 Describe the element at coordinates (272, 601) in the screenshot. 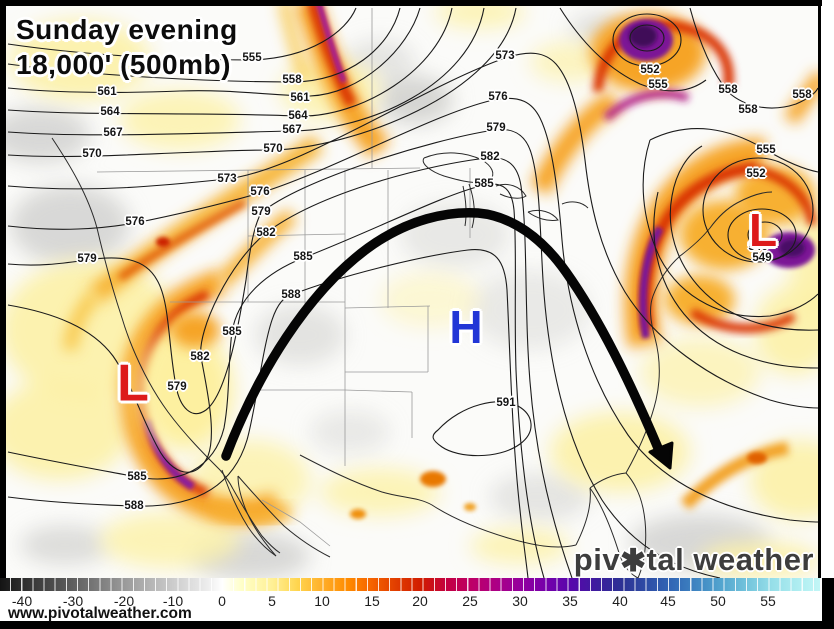

I see `colorbar-tick-5: 5` at that location.